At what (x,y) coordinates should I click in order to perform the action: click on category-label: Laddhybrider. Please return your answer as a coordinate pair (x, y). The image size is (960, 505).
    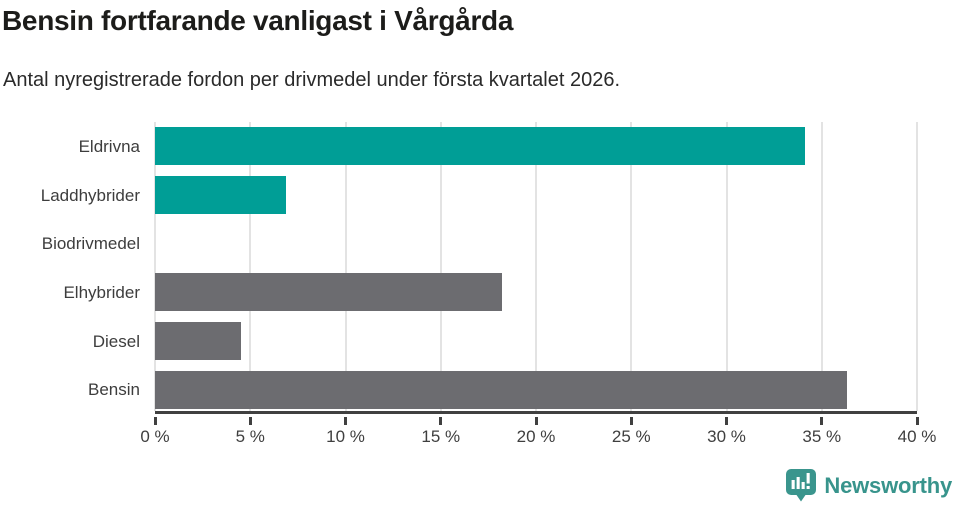
    Looking at the image, I should click on (90, 195).